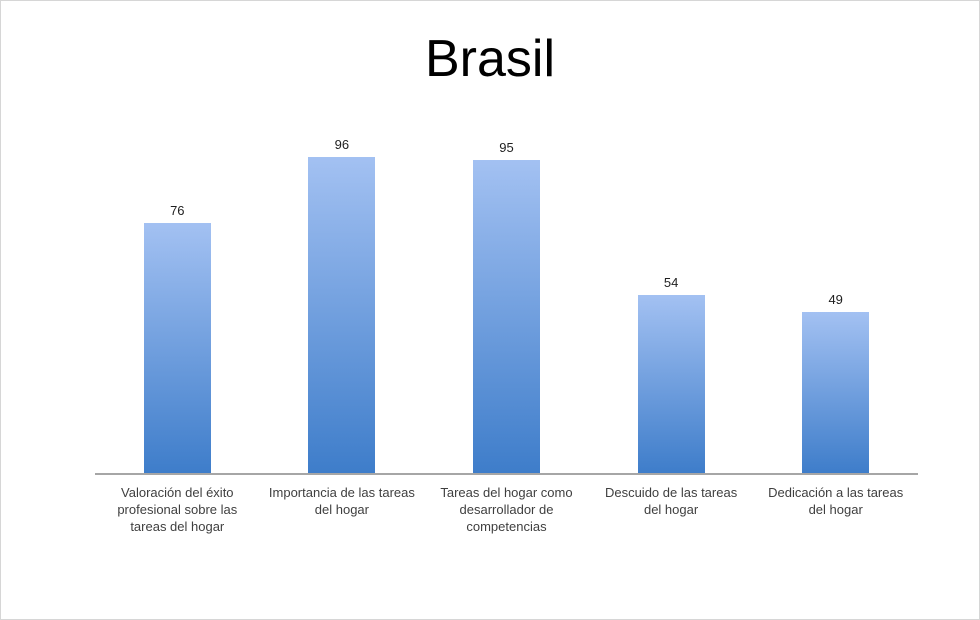 The image size is (980, 620). I want to click on bar-value-label: 76, so click(177, 210).